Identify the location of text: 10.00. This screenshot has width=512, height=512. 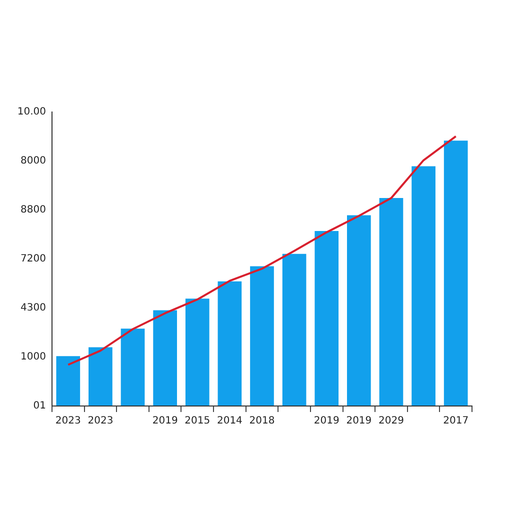
(31, 112).